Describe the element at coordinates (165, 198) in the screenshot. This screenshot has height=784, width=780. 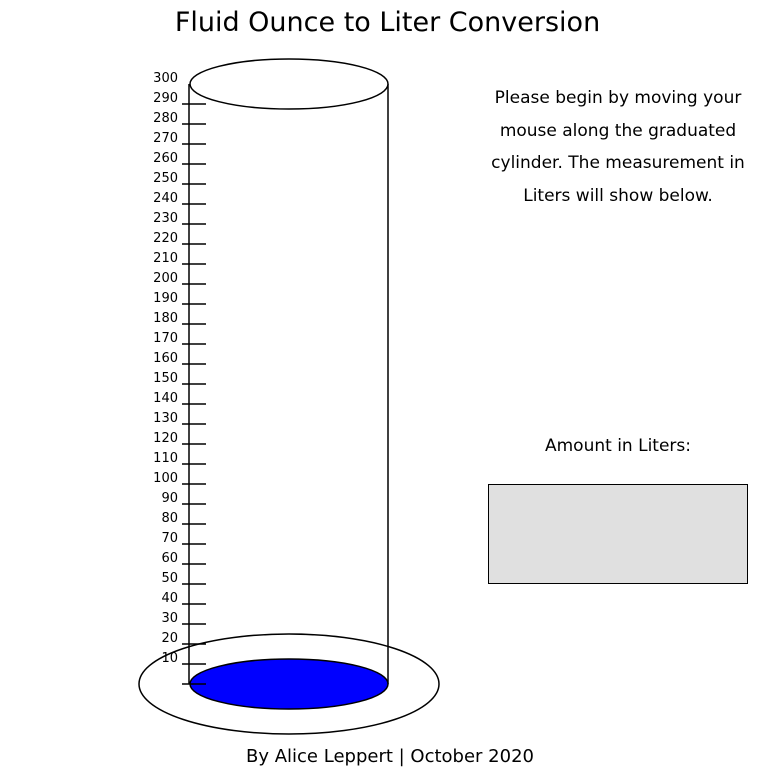
I see `tick-label: 240` at that location.